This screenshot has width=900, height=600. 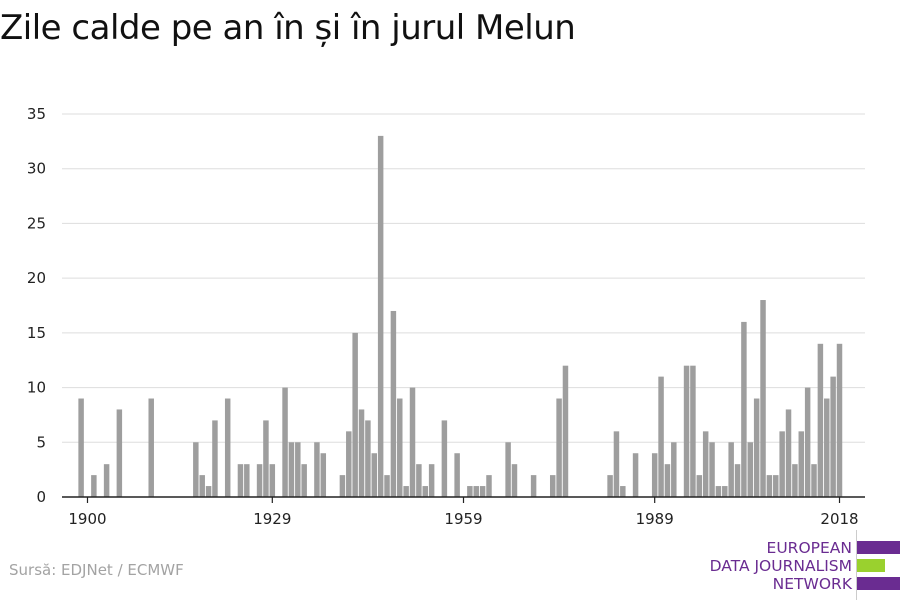 I want to click on logo-bar-purple-top, so click(x=878, y=547).